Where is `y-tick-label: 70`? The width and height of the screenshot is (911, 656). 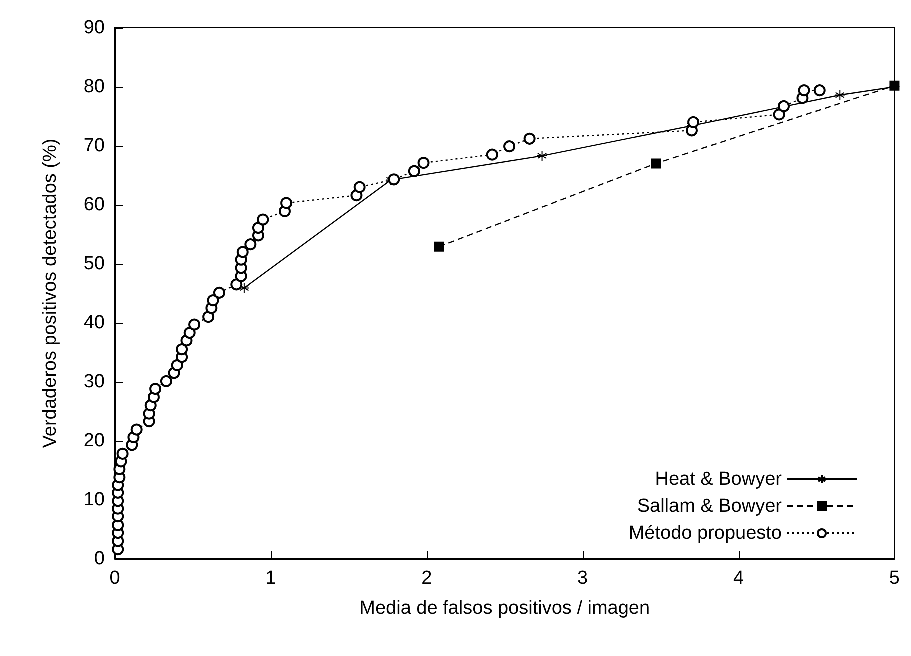
y-tick-label: 70 is located at coordinates (94, 146).